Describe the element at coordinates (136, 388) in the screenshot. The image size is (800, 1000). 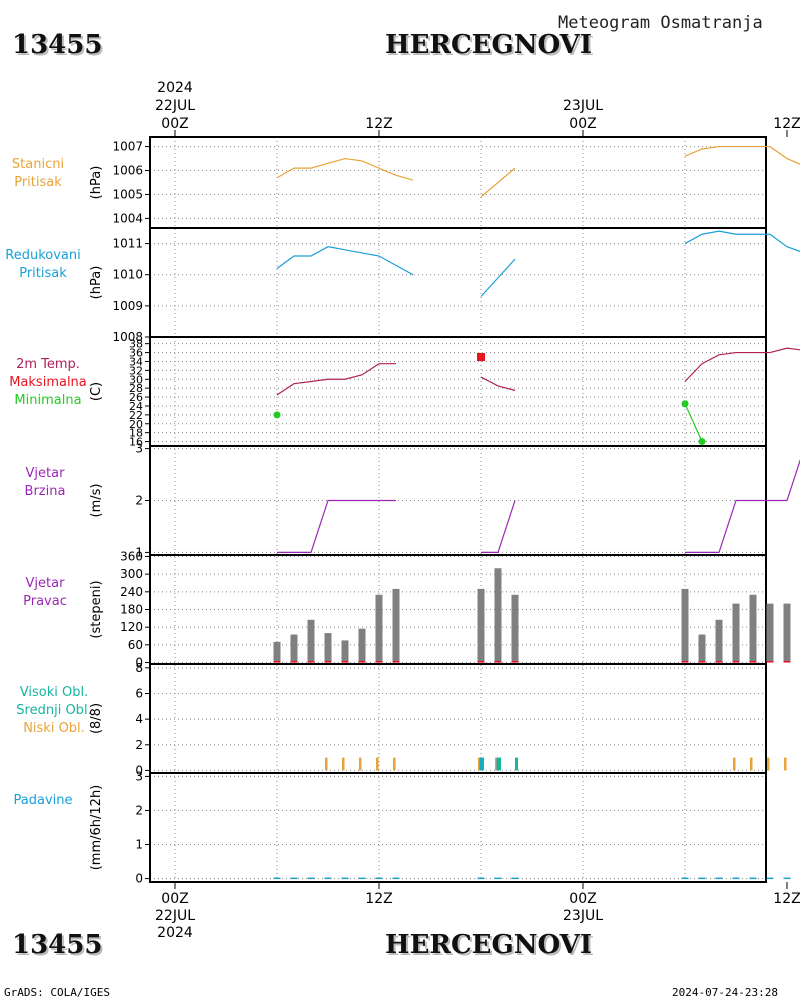
I see `temp-y-tick-label: 28` at that location.